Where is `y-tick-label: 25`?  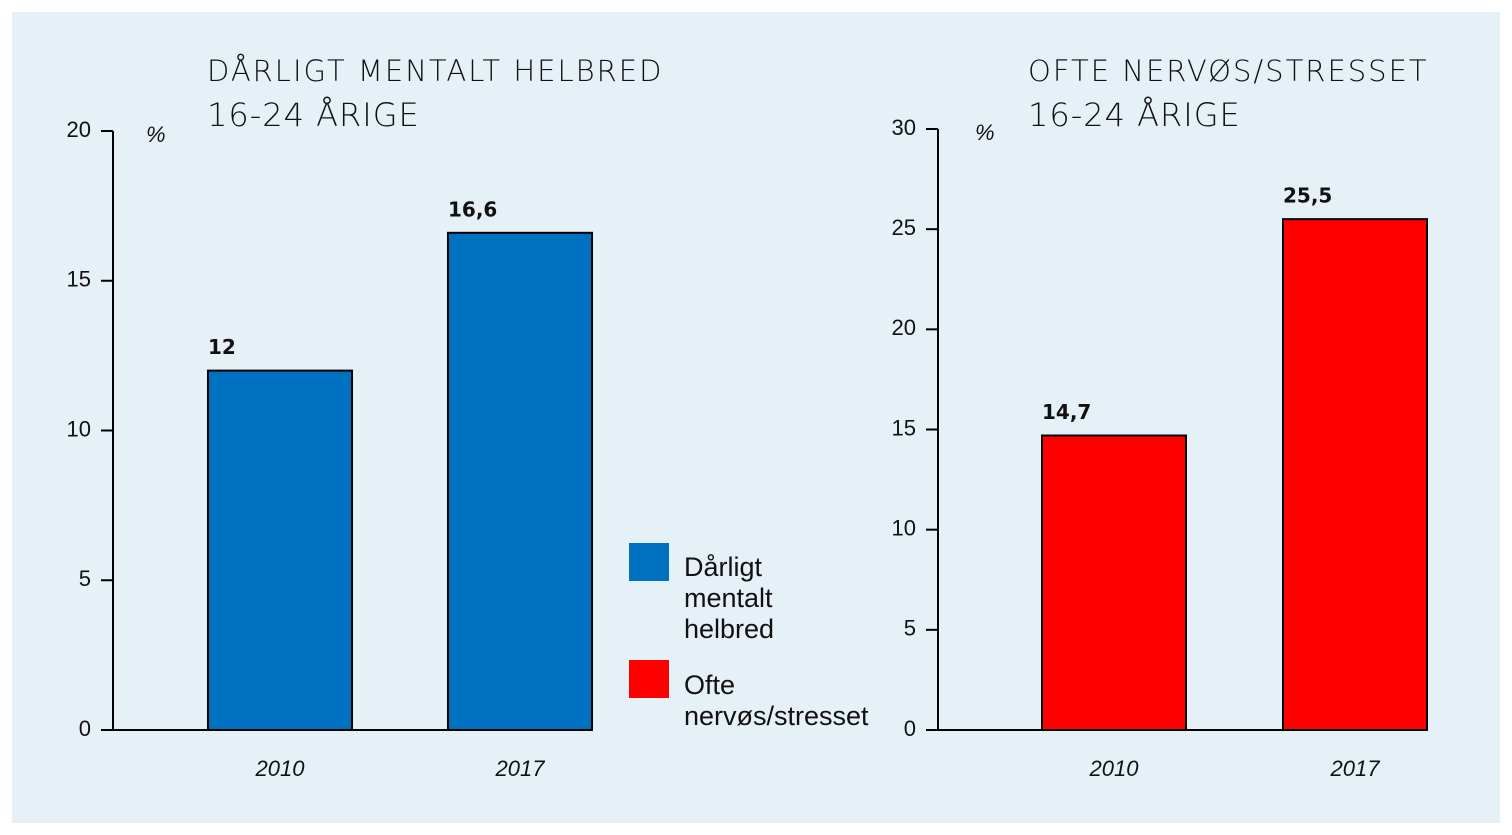
y-tick-label: 25 is located at coordinates (904, 227).